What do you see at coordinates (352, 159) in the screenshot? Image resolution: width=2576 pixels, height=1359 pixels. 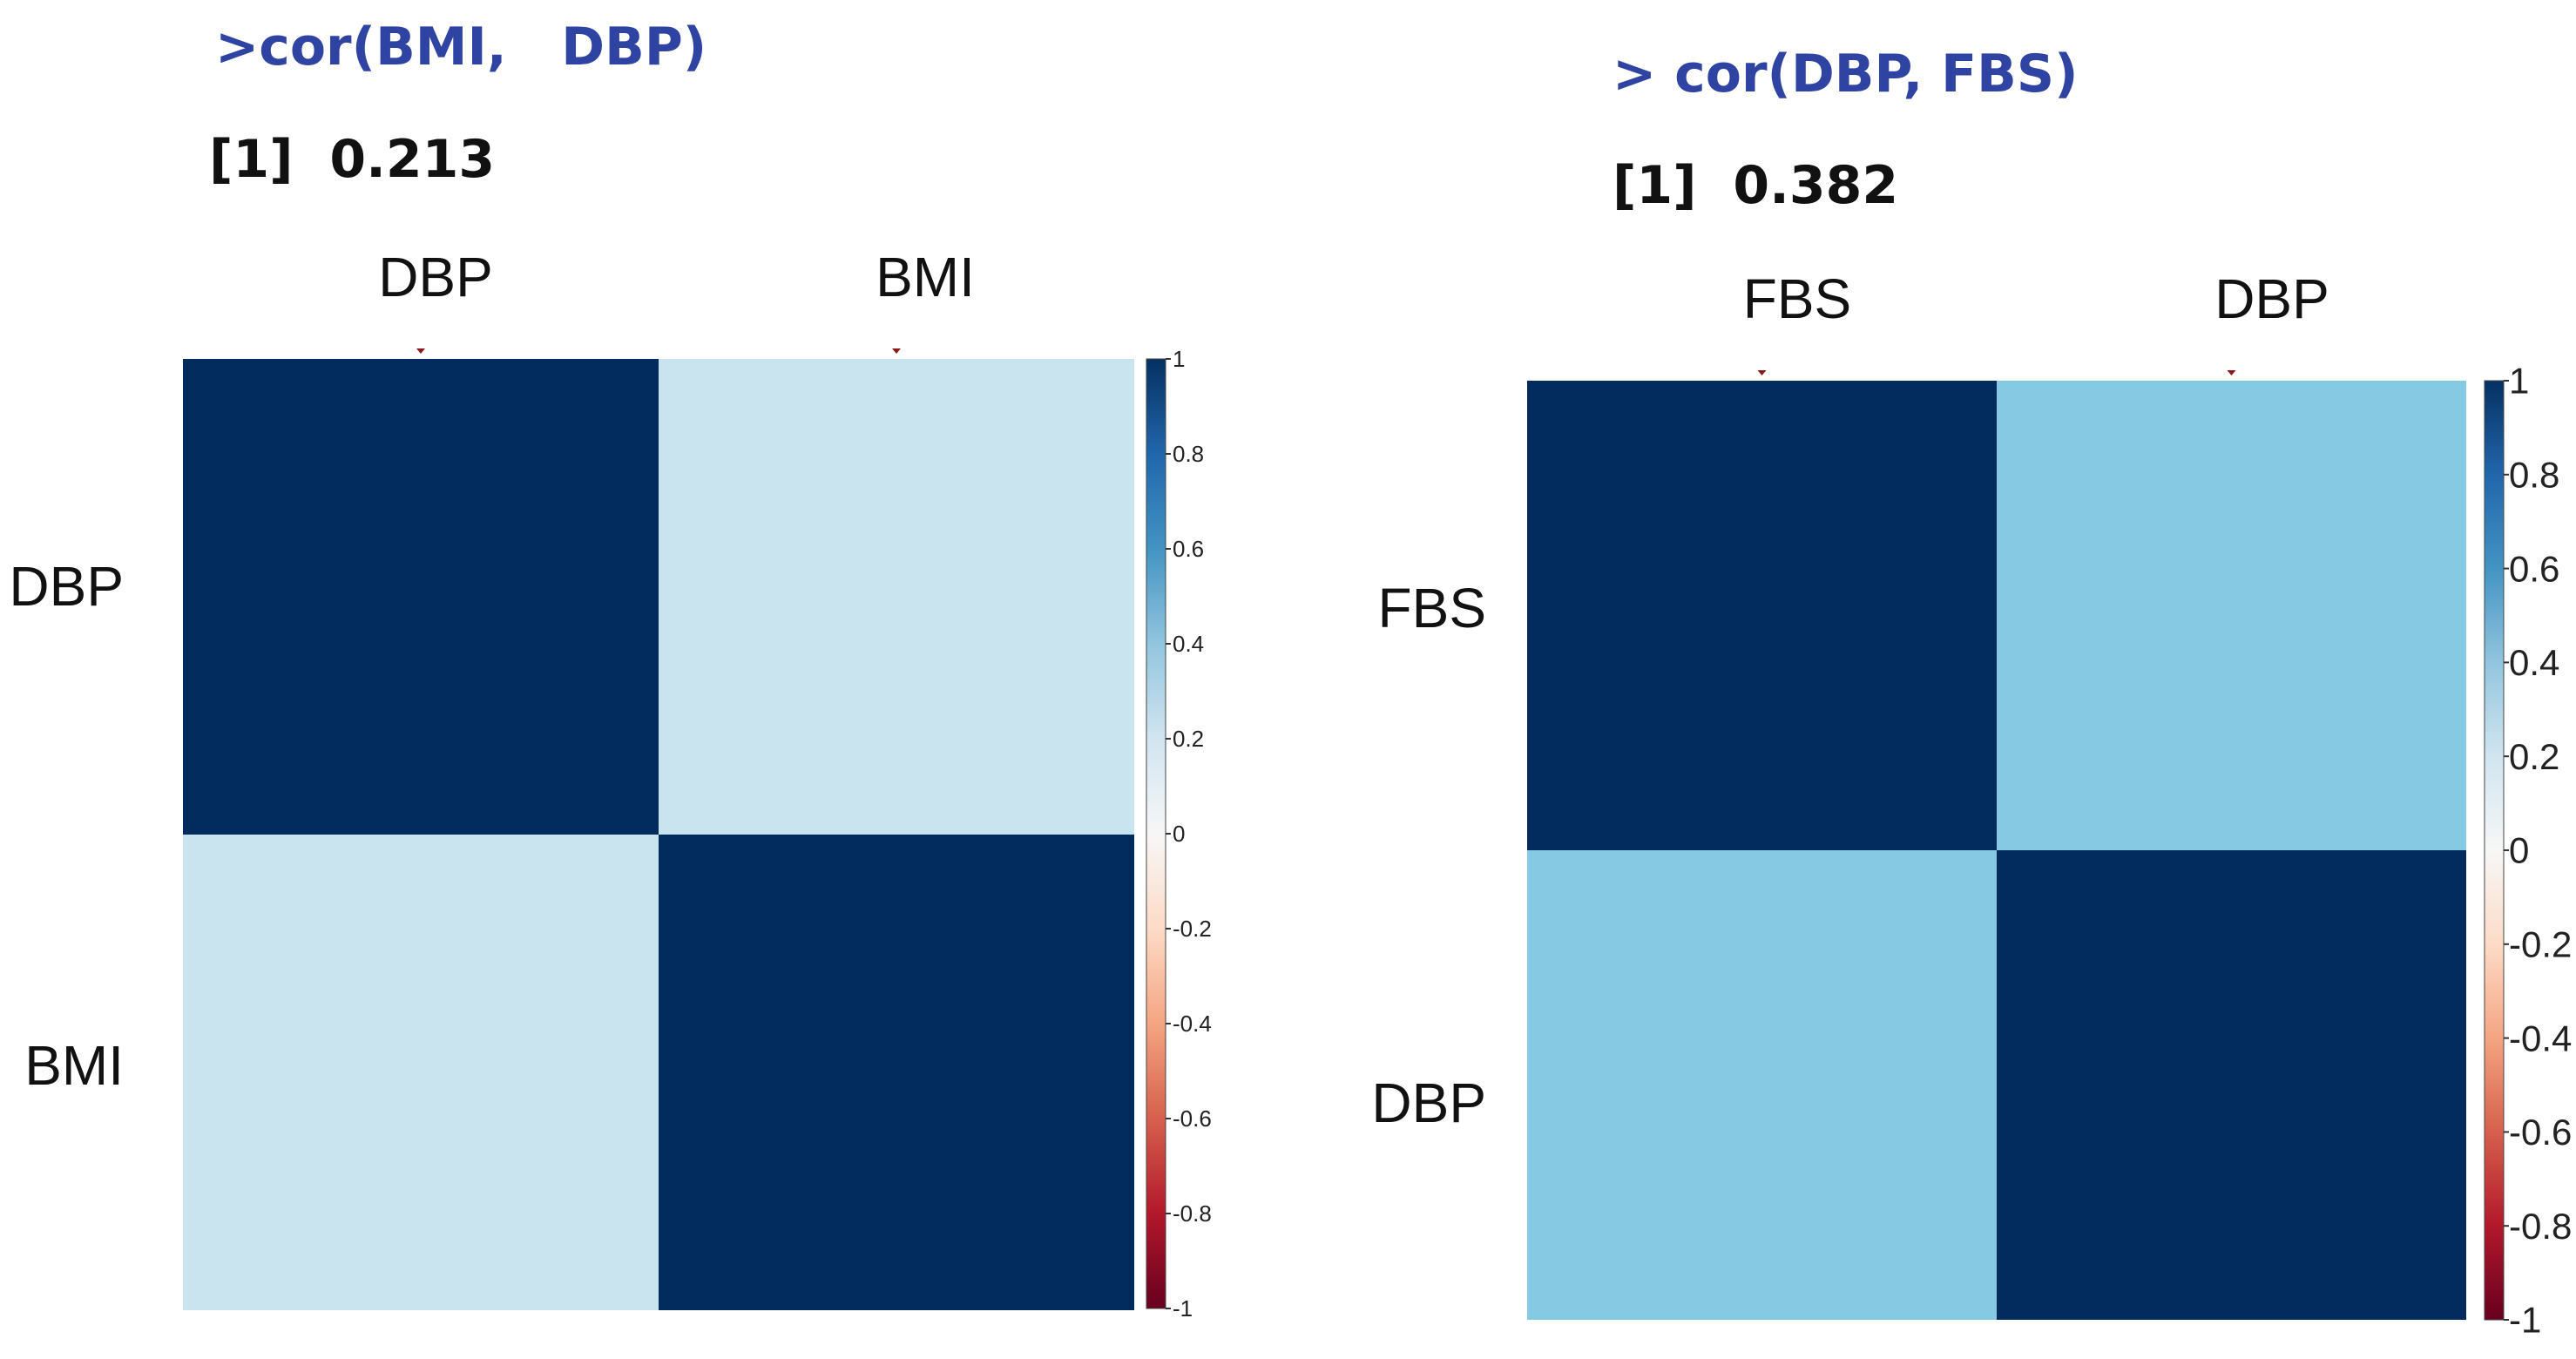 I see `left-cor-result: [1] 0.213` at bounding box center [352, 159].